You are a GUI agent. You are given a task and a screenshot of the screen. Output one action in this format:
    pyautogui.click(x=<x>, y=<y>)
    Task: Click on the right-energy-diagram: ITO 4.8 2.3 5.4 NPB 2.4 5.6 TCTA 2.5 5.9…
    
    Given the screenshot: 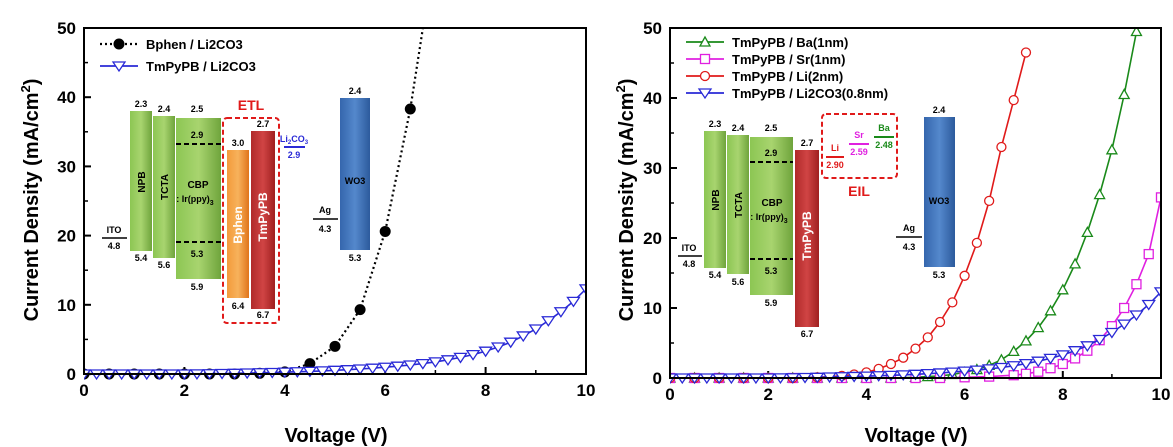 What is the action you would take?
    pyautogui.click(x=816, y=222)
    